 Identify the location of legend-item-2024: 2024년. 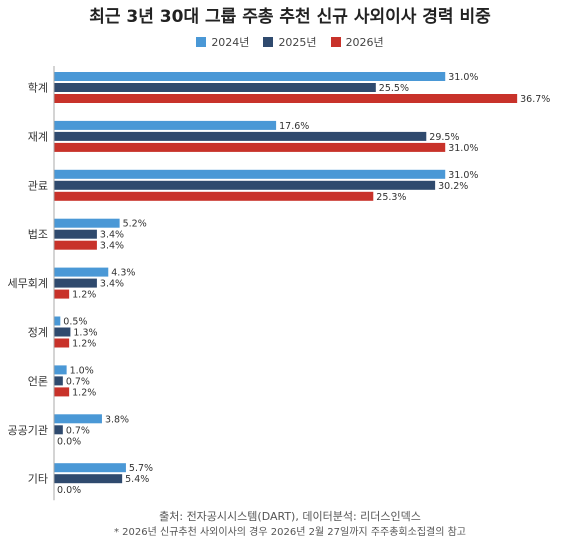
(222, 42).